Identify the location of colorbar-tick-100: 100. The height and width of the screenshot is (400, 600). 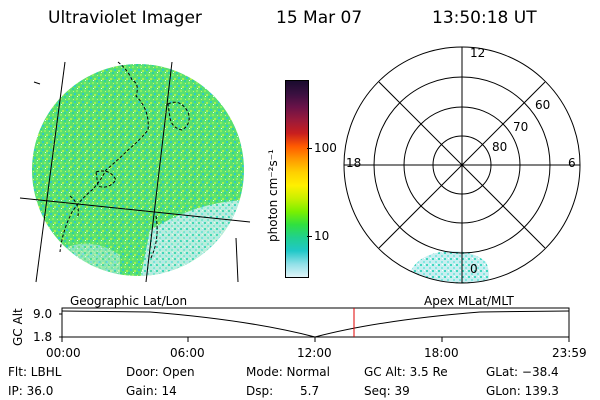
(325, 148).